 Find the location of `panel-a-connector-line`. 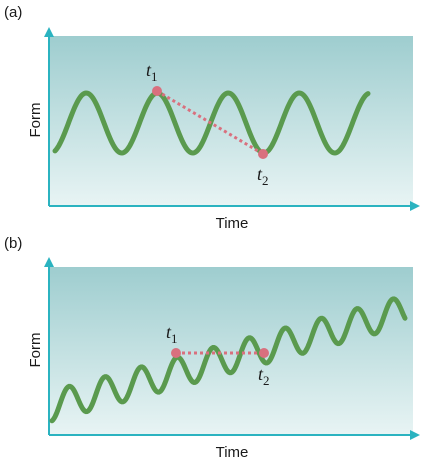

panel-a-connector-line is located at coordinates (210, 122).